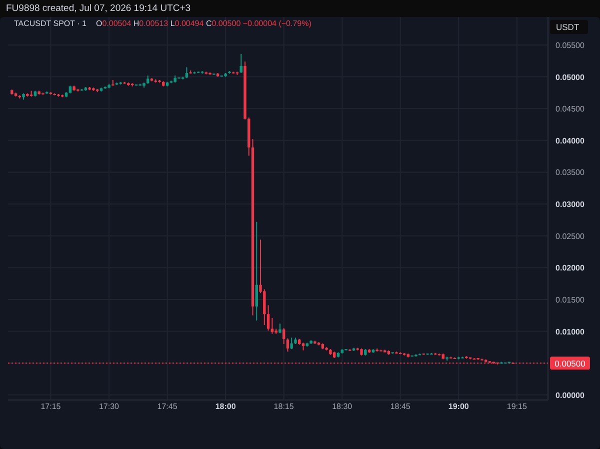 Image resolution: width=600 pixels, height=449 pixels. Describe the element at coordinates (571, 395) in the screenshot. I see `y-tick-label: 0.00000` at that location.